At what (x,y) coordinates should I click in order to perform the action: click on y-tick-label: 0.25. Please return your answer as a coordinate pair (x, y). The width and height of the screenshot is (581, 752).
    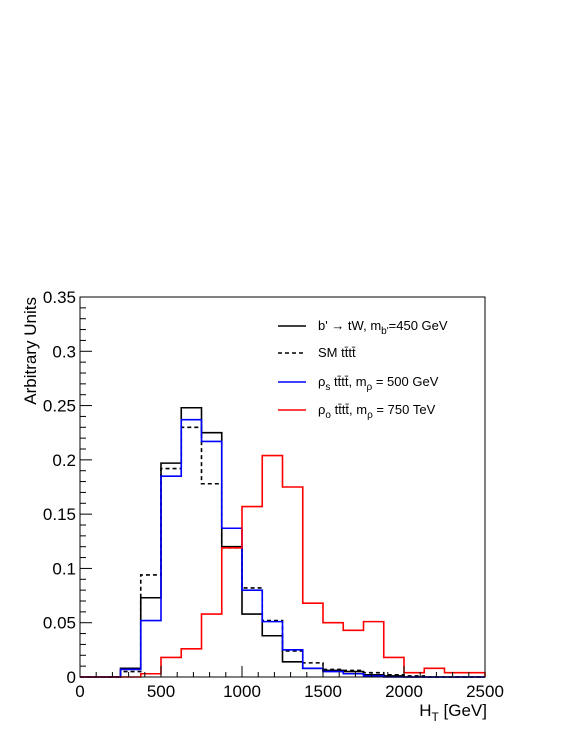
    Looking at the image, I should click on (59, 406).